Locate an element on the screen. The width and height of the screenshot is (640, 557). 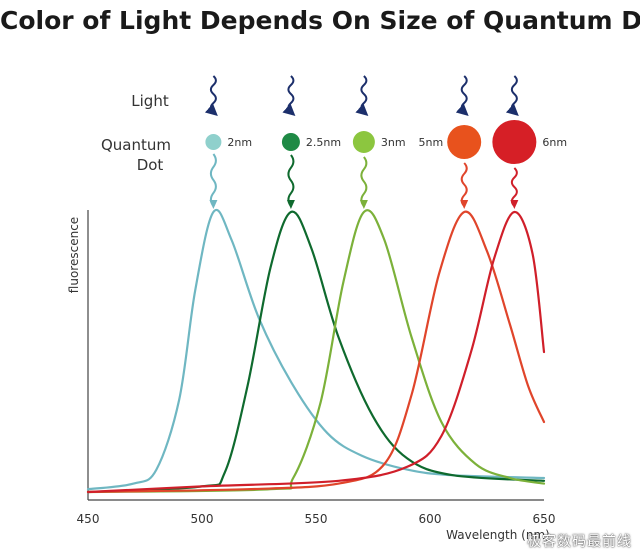
quantum-dot-row-label-line1: Quantum is located at coordinates (136, 145).